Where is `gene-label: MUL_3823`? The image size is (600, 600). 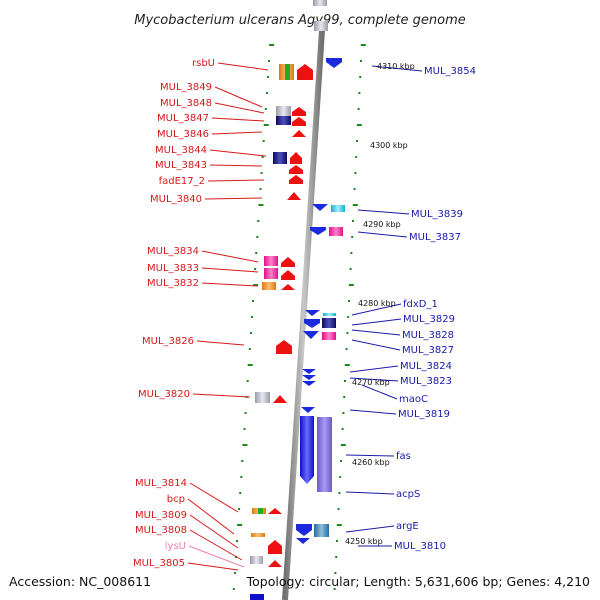
gene-label: MUL_3823 is located at coordinates (426, 381).